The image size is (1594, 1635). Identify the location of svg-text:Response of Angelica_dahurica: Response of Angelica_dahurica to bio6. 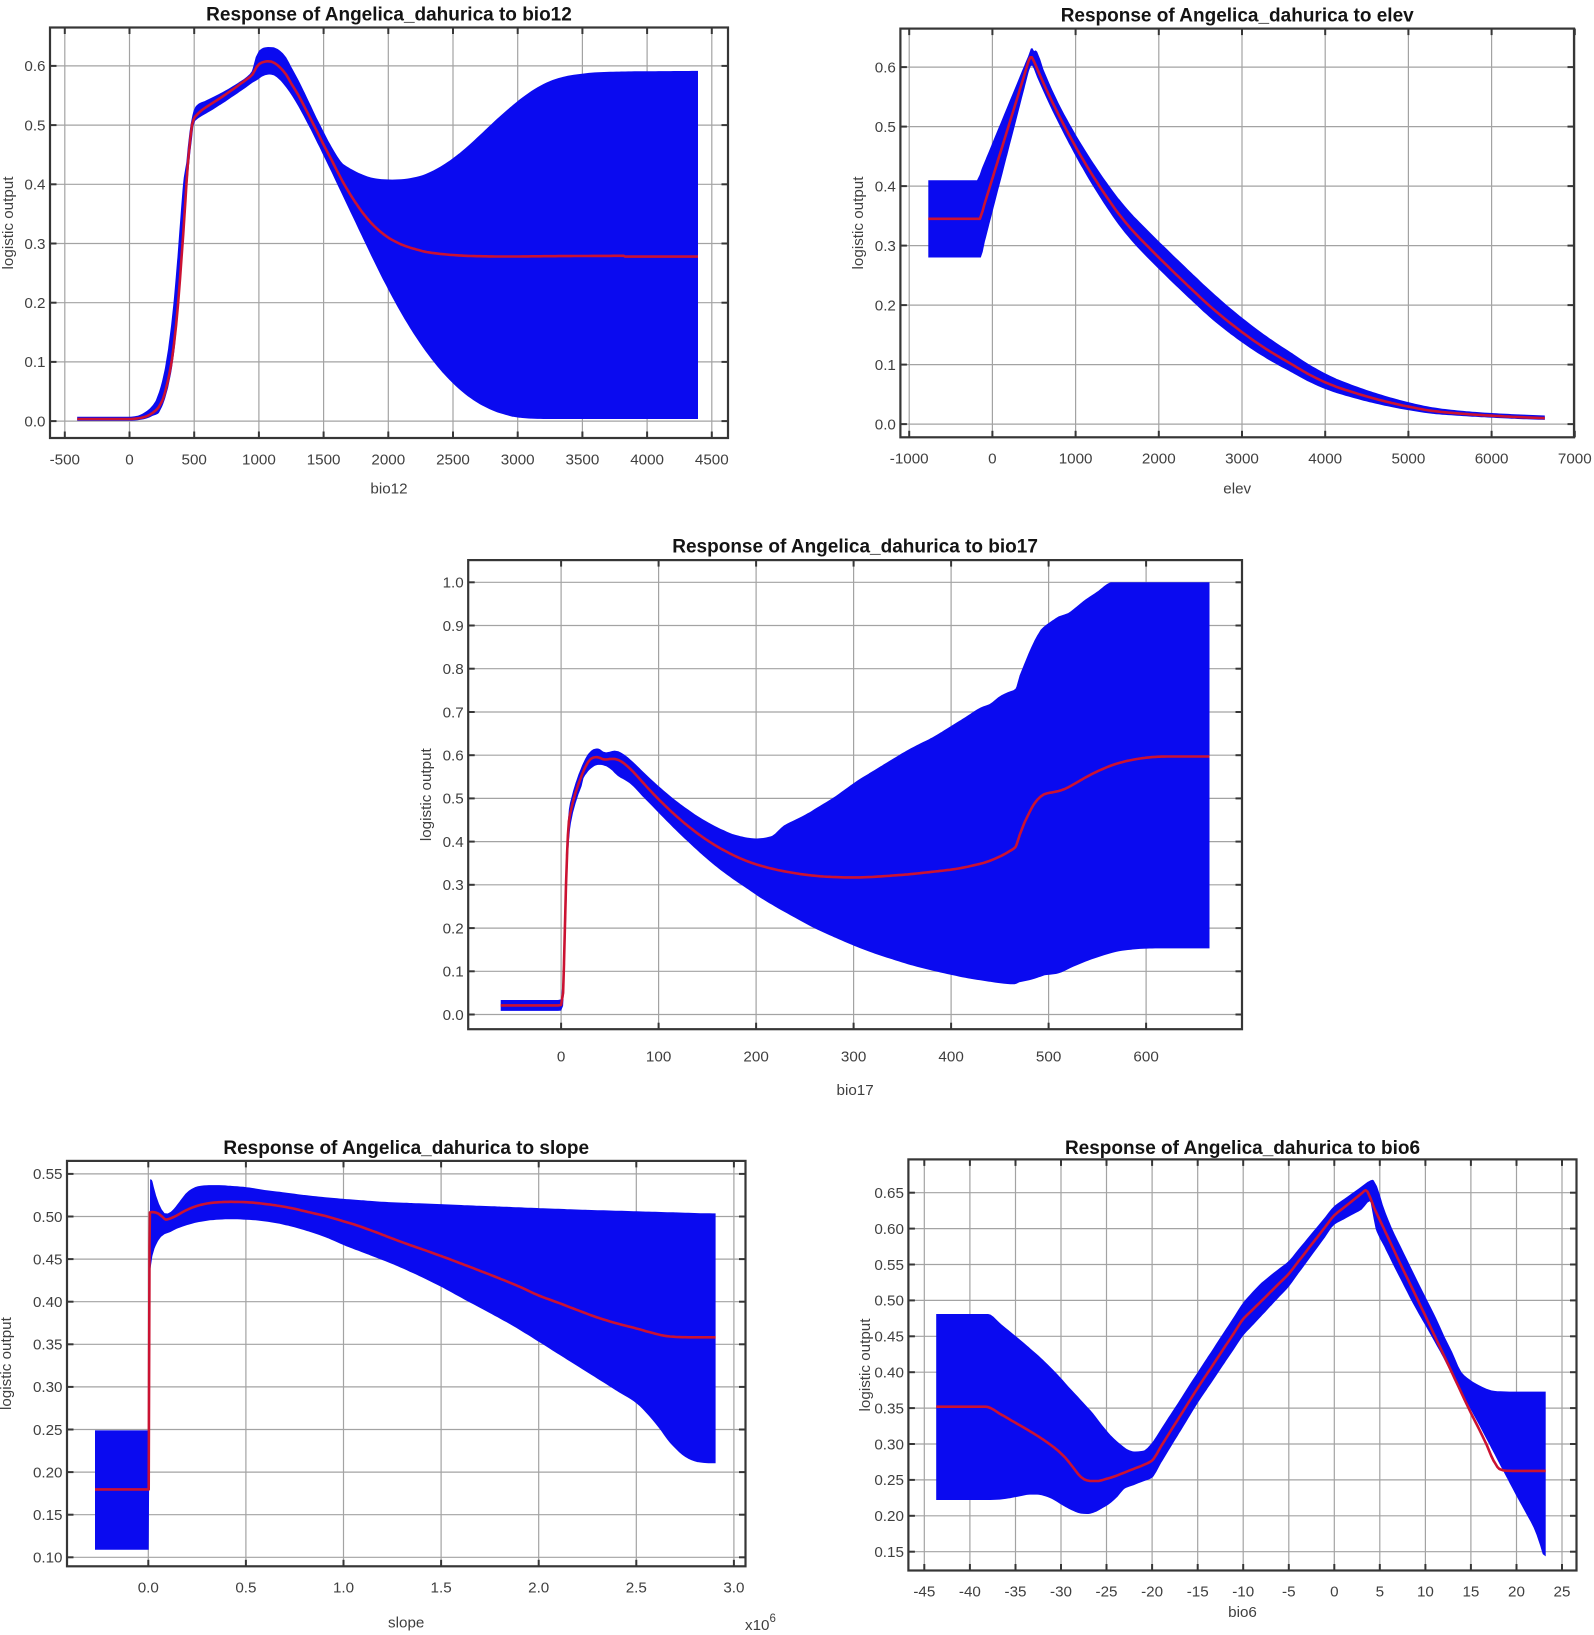
(1242, 1148).